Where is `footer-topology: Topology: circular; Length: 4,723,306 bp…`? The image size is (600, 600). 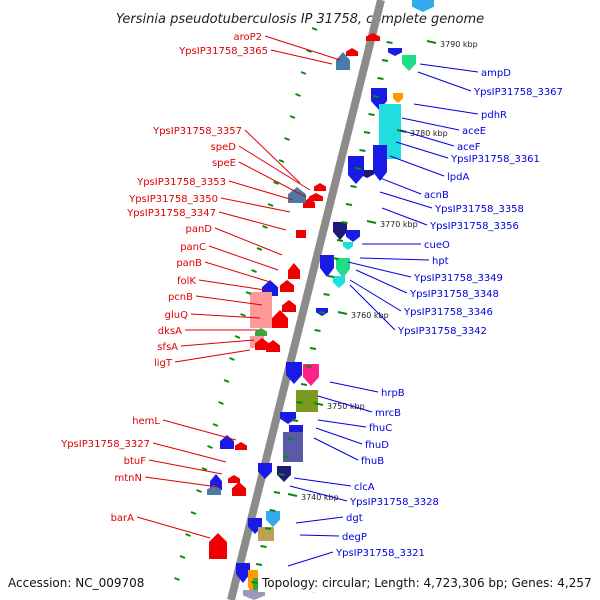 footer-topology: Topology: circular; Length: 4,723,306 bp… is located at coordinates (426, 583).